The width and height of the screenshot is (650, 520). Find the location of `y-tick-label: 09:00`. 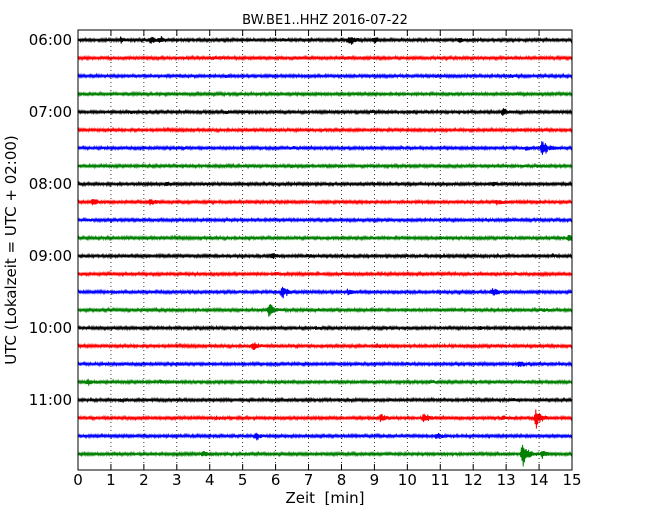

y-tick-label: 09:00 is located at coordinates (50, 256).